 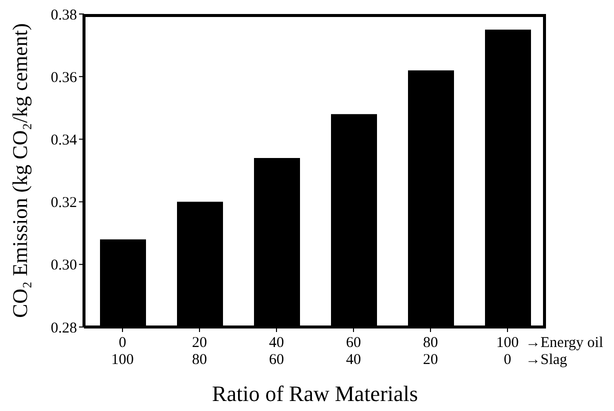 What do you see at coordinates (315, 393) in the screenshot?
I see `x-axis-title: Ratio of Raw Materials` at bounding box center [315, 393].